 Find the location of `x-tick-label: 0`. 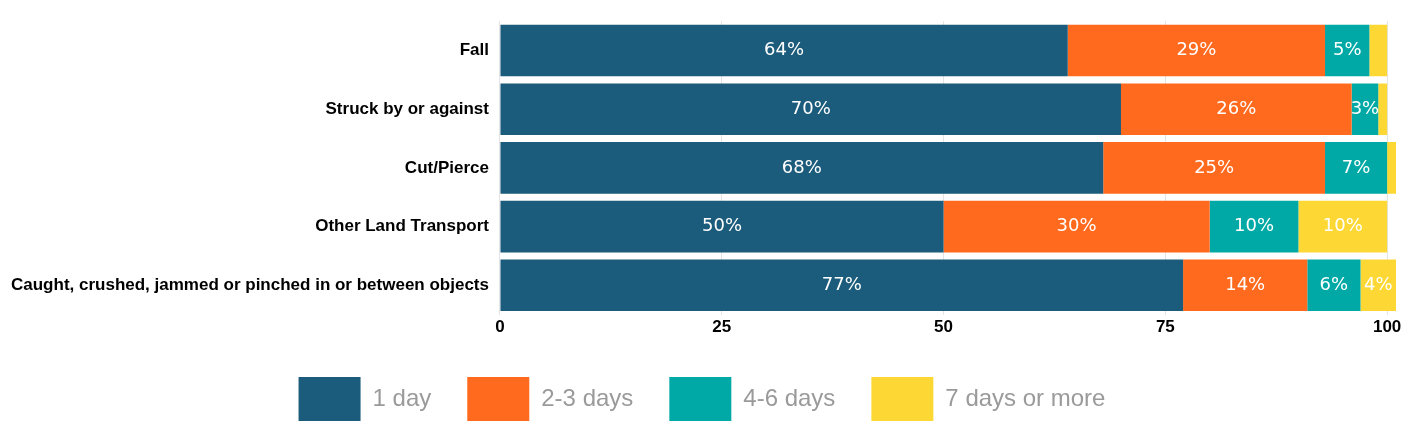

x-tick-label: 0 is located at coordinates (500, 327).